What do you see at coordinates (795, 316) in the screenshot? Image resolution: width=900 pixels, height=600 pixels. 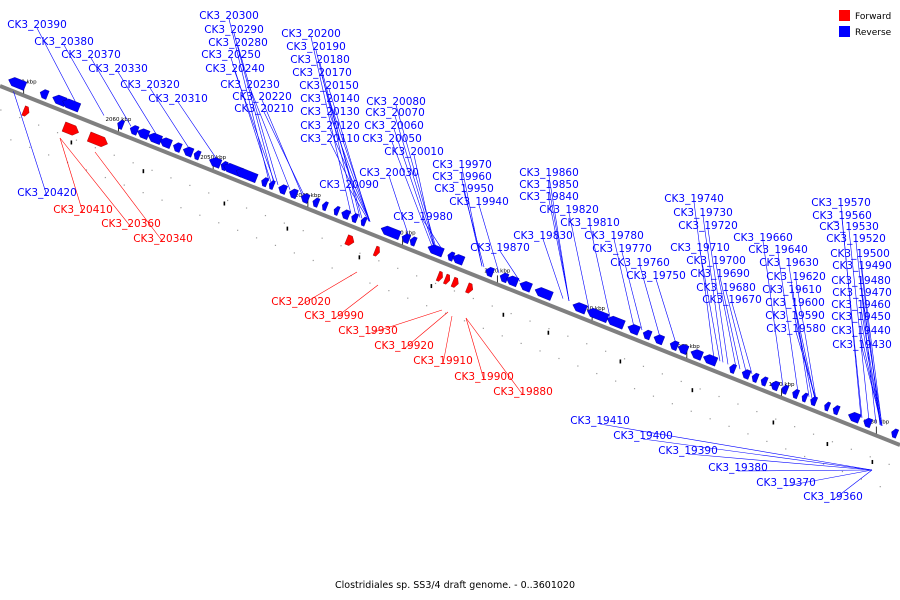 I see `reverse-gene-label: CK3_19590` at bounding box center [795, 316].